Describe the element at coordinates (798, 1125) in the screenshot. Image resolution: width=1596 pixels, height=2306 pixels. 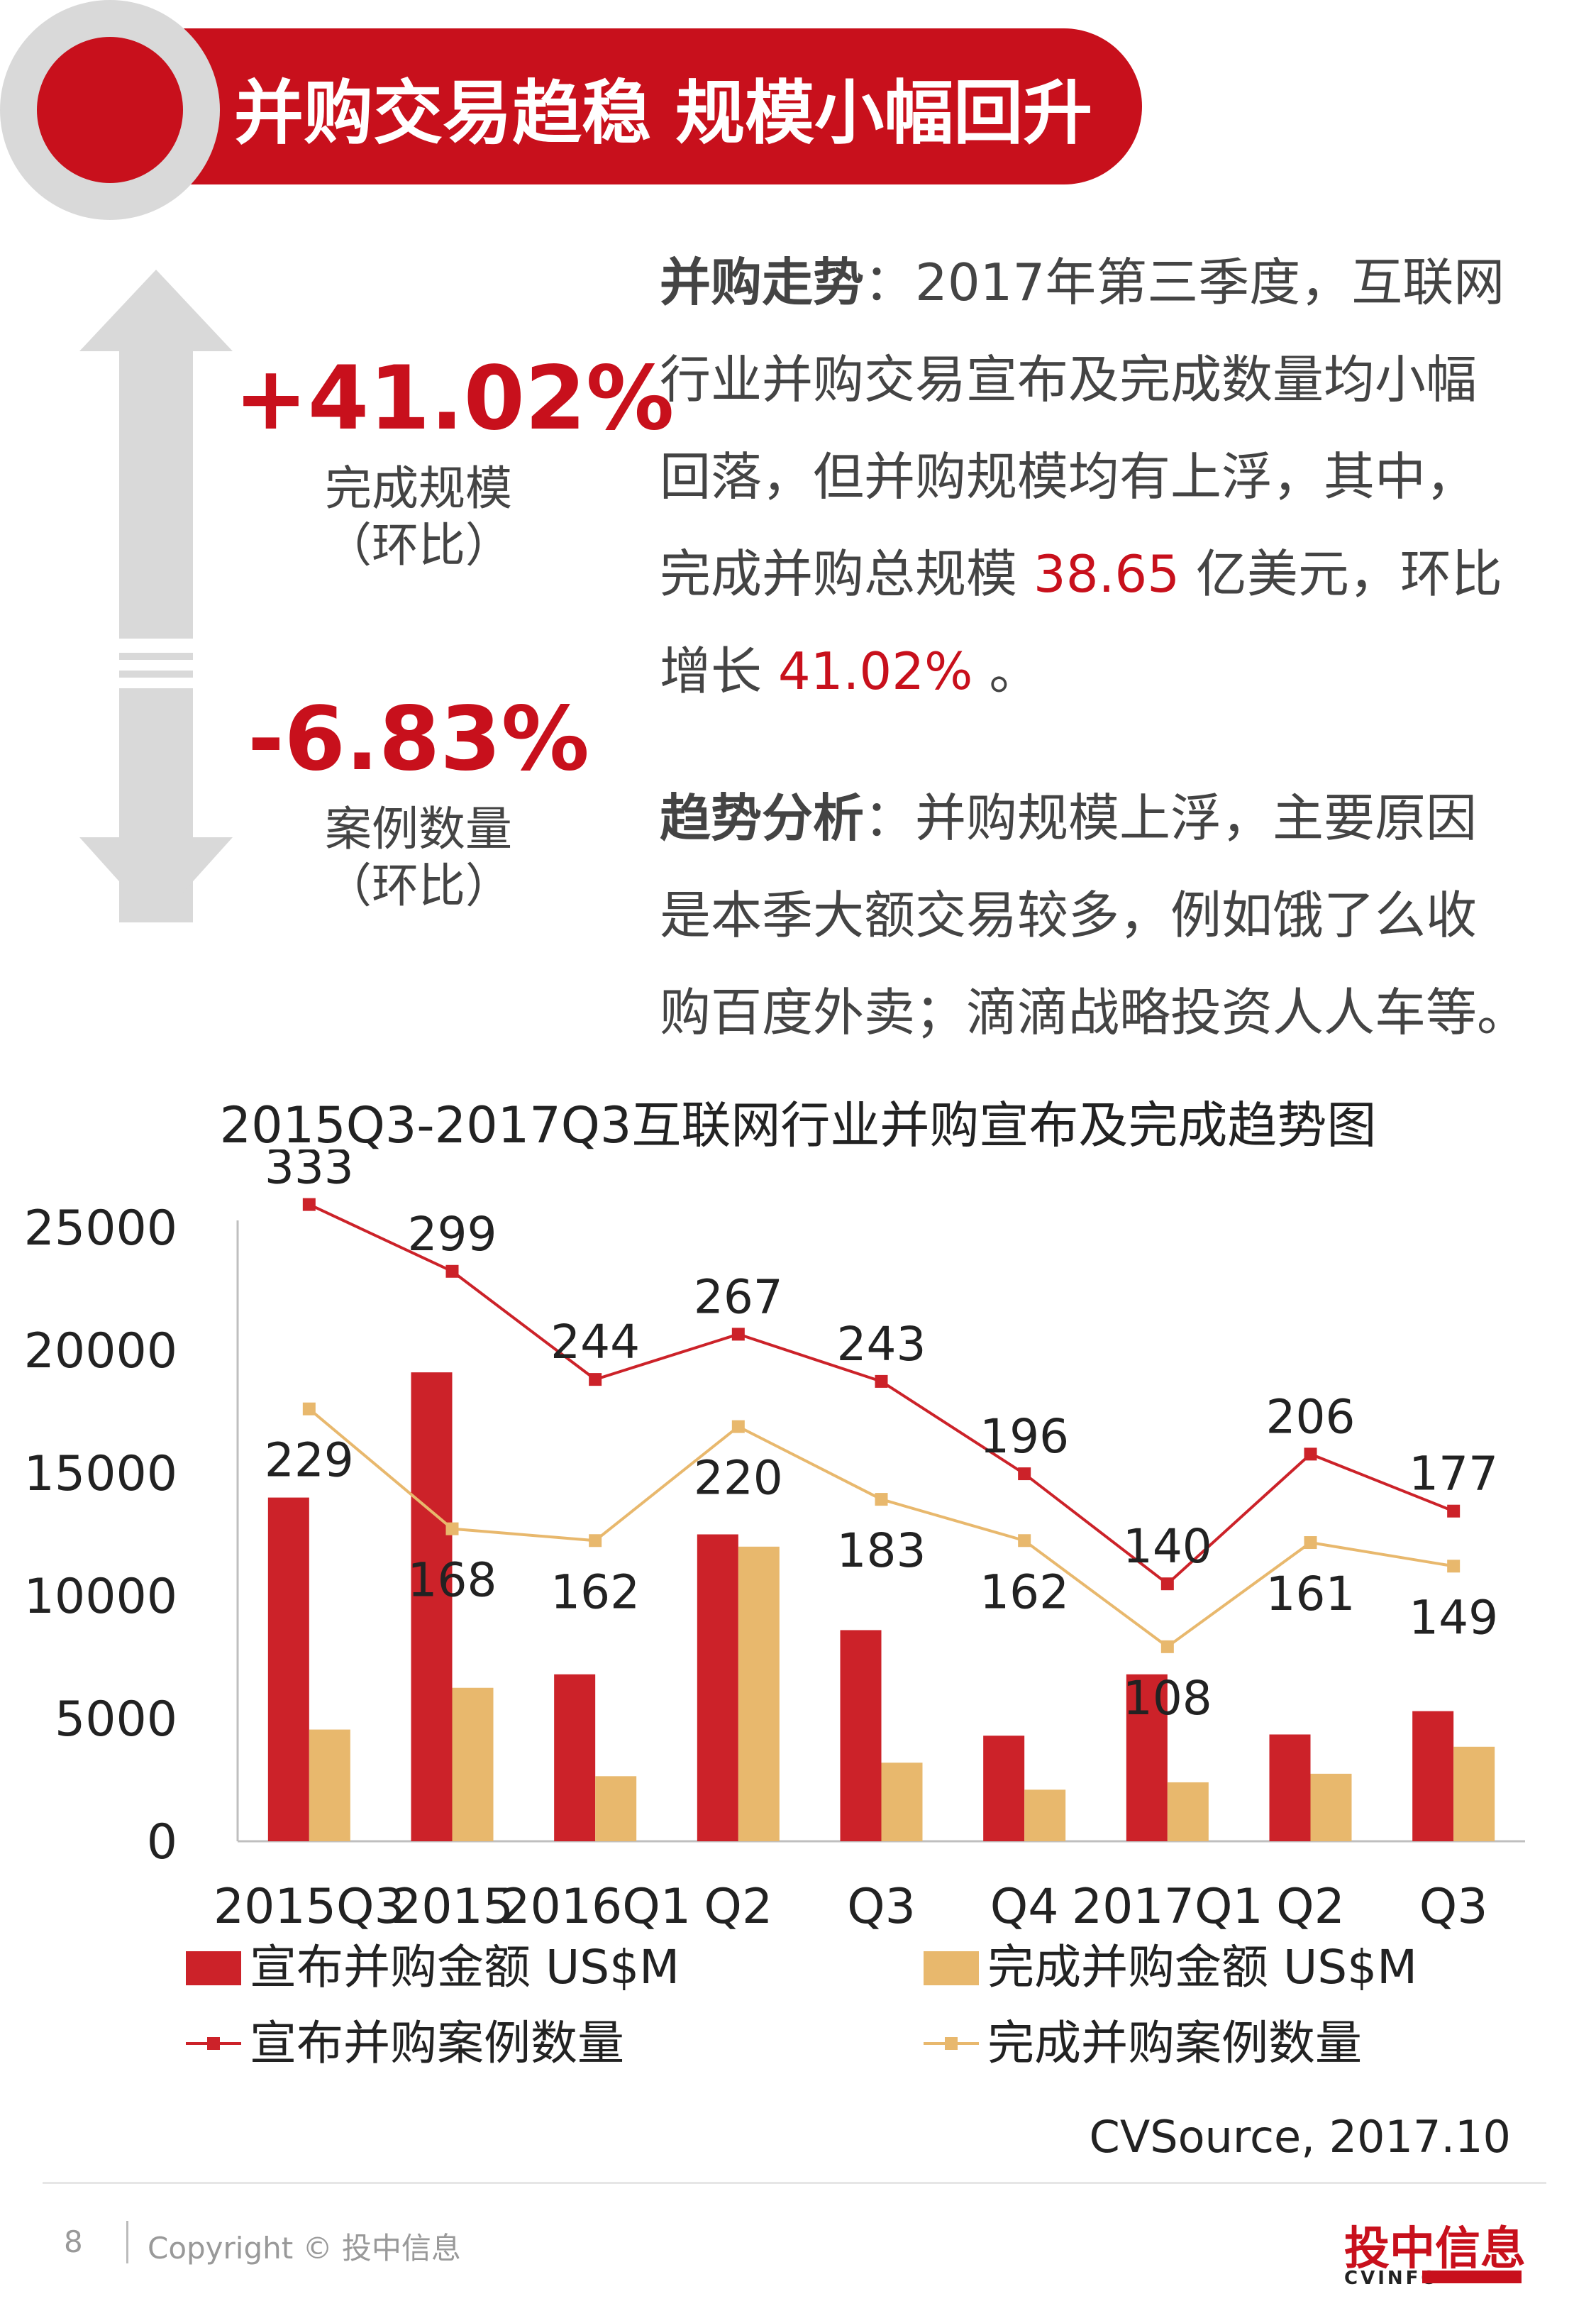
I see `chart-title: 2015Q3-2017Q3互联网行业并购宣布及完成趋势图` at that location.